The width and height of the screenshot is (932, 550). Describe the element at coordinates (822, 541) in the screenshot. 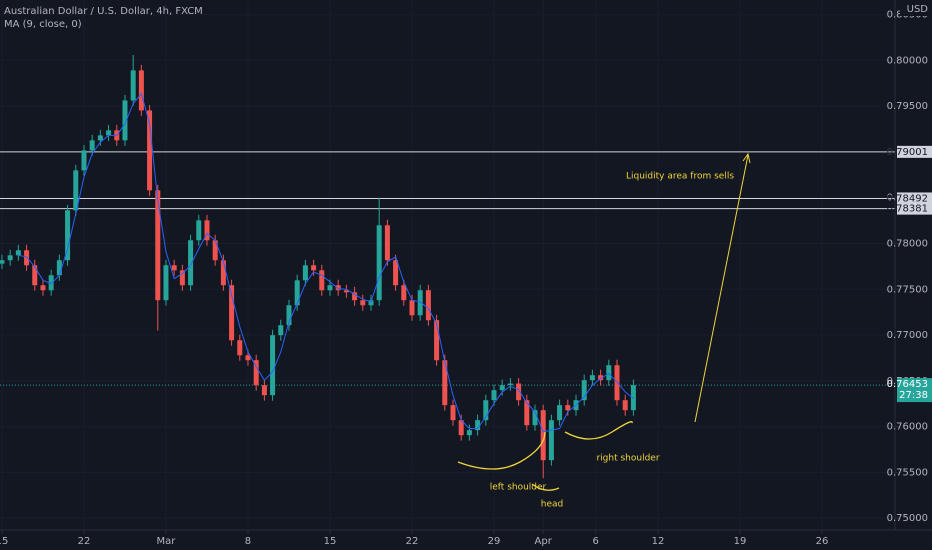

I see `x-tick-label: 26` at that location.